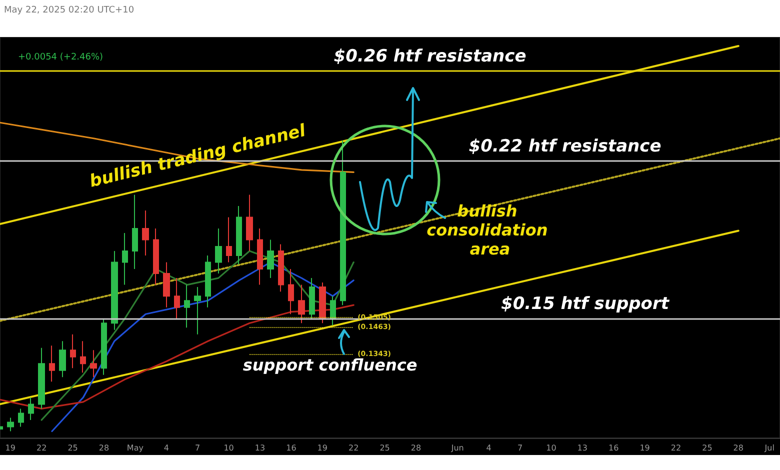  What do you see at coordinates (430, 56) in the screenshot?
I see `ref-line-label: $0.26 htf resistance` at bounding box center [430, 56].